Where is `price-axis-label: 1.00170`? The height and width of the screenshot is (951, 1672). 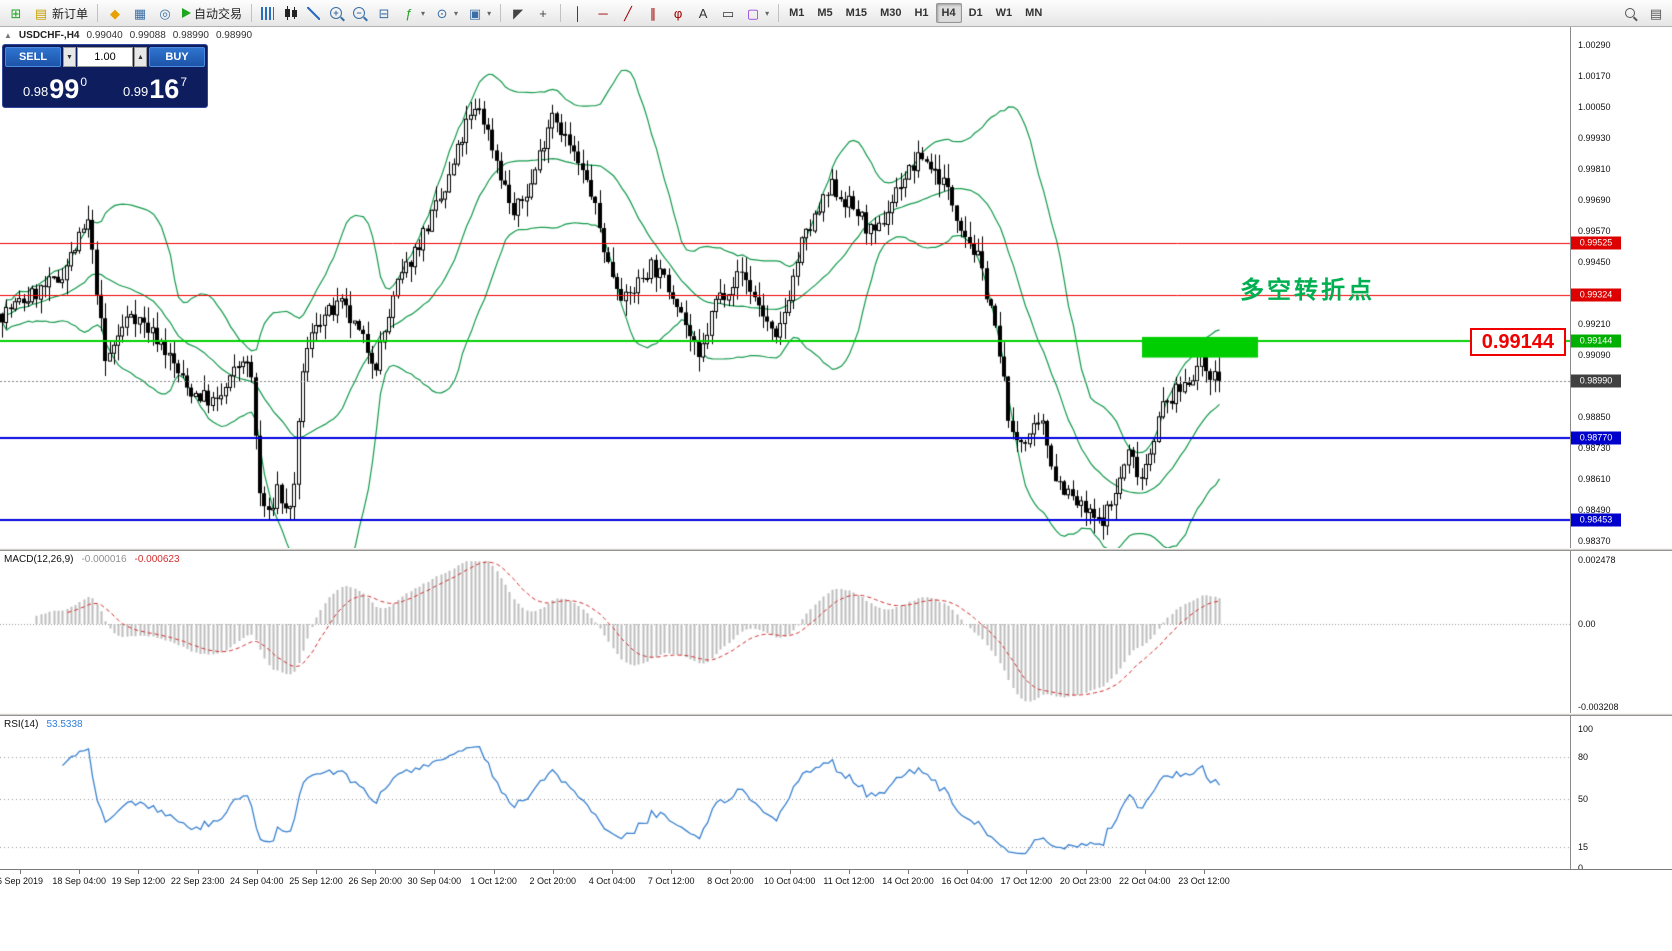
price-axis-label: 1.00170 is located at coordinates (1594, 76).